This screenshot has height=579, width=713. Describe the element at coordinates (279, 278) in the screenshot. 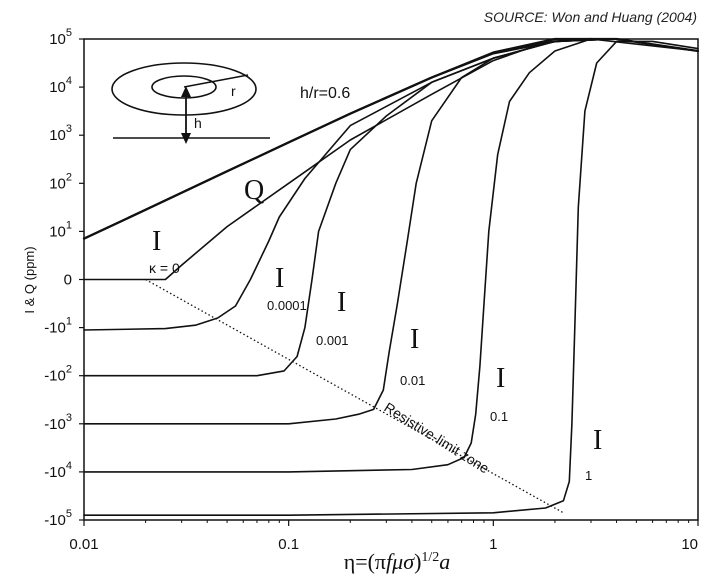

I see `i-label-0001: I` at that location.